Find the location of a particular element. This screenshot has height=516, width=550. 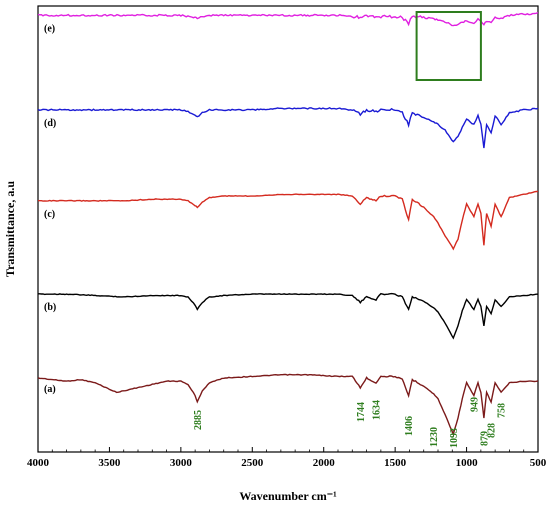

x-tick-label-4000: 4000 is located at coordinates (38, 463).